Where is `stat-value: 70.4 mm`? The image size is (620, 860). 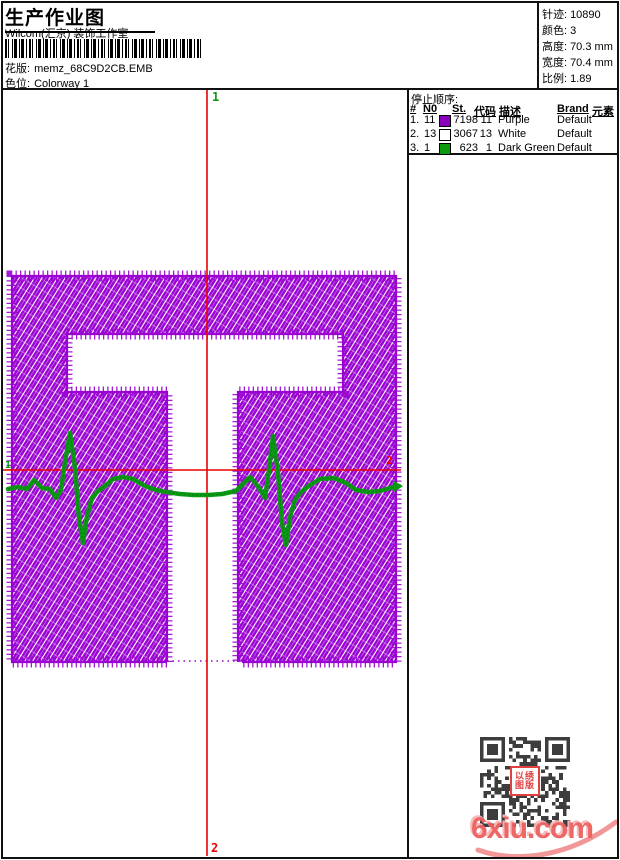
stat-value: 70.4 mm is located at coordinates (591, 63).